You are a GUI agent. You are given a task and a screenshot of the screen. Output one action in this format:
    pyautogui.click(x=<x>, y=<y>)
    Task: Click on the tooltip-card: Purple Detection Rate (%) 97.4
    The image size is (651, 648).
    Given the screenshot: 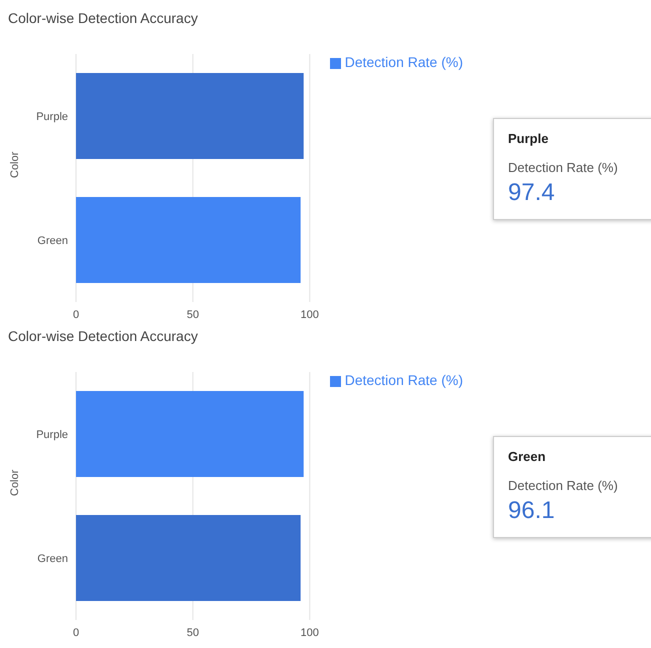 What is the action you would take?
    pyautogui.click(x=572, y=169)
    